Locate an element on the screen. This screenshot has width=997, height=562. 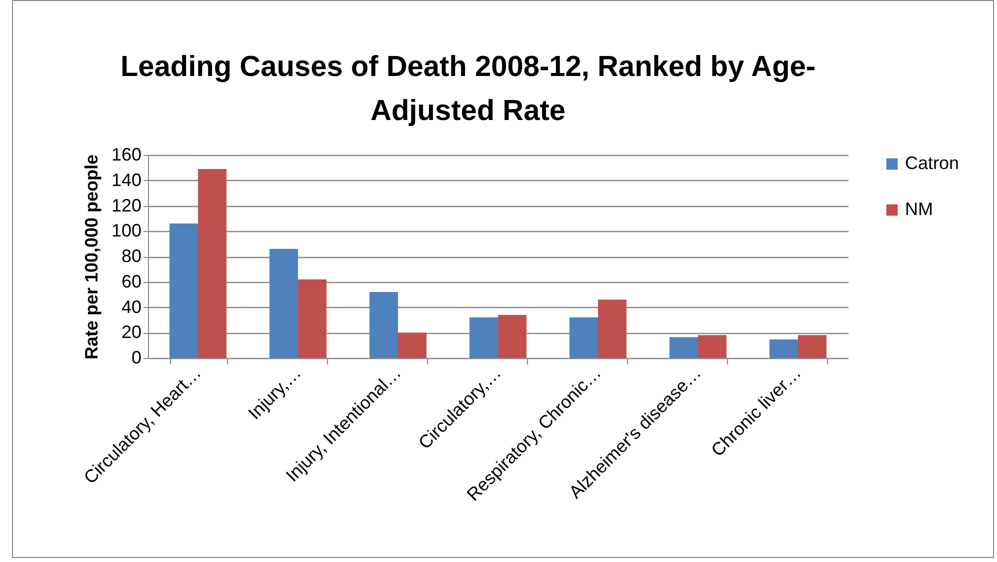
y-tick-label: 60 is located at coordinates (131, 281).